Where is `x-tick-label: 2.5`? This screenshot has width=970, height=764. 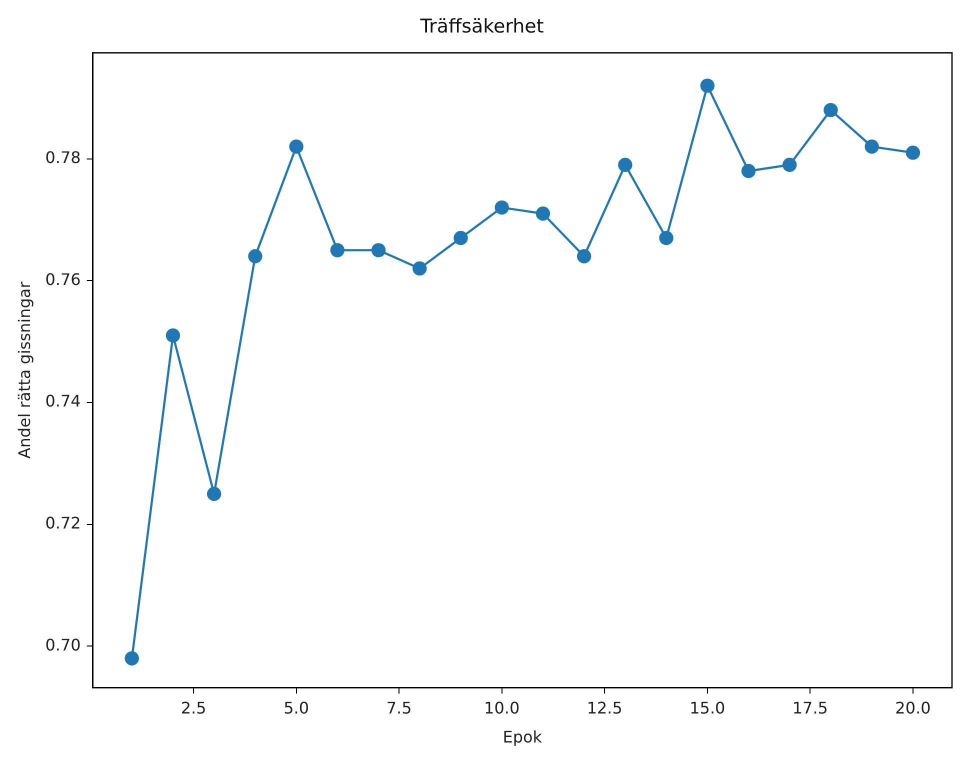 x-tick-label: 2.5 is located at coordinates (193, 708).